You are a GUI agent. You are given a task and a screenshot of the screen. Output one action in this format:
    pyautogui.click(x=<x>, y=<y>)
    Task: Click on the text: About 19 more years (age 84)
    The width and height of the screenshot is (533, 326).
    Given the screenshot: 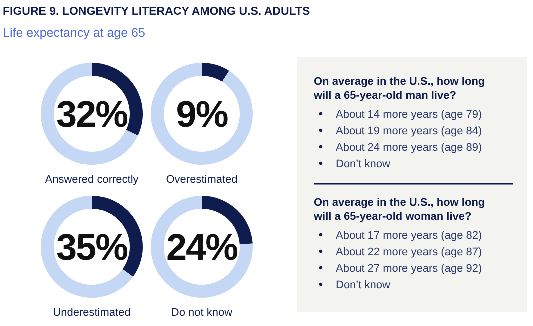 What is the action you would take?
    pyautogui.click(x=409, y=132)
    